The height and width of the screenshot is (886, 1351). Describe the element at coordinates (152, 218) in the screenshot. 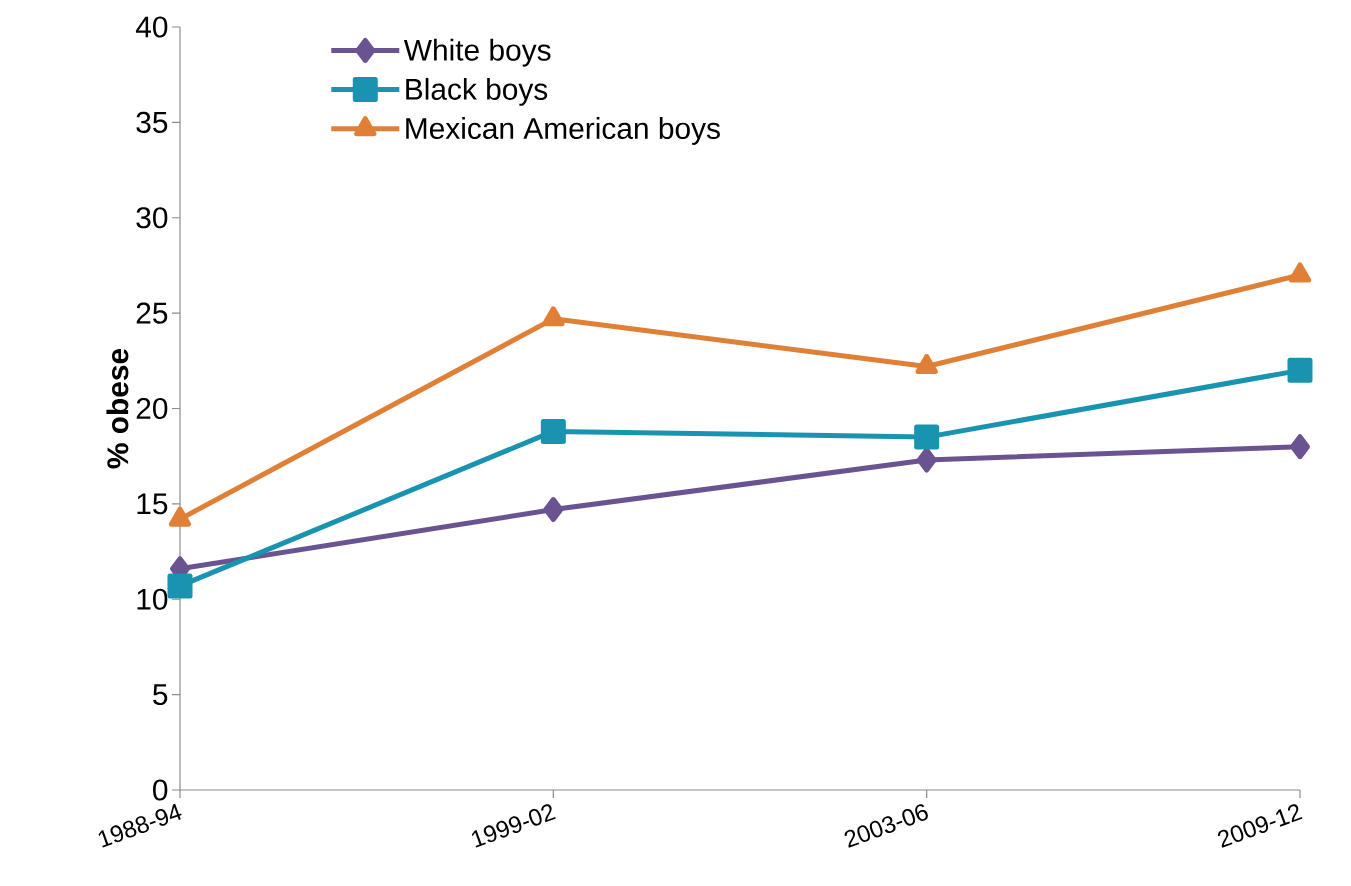

I see `y-tick-label: 30` at that location.